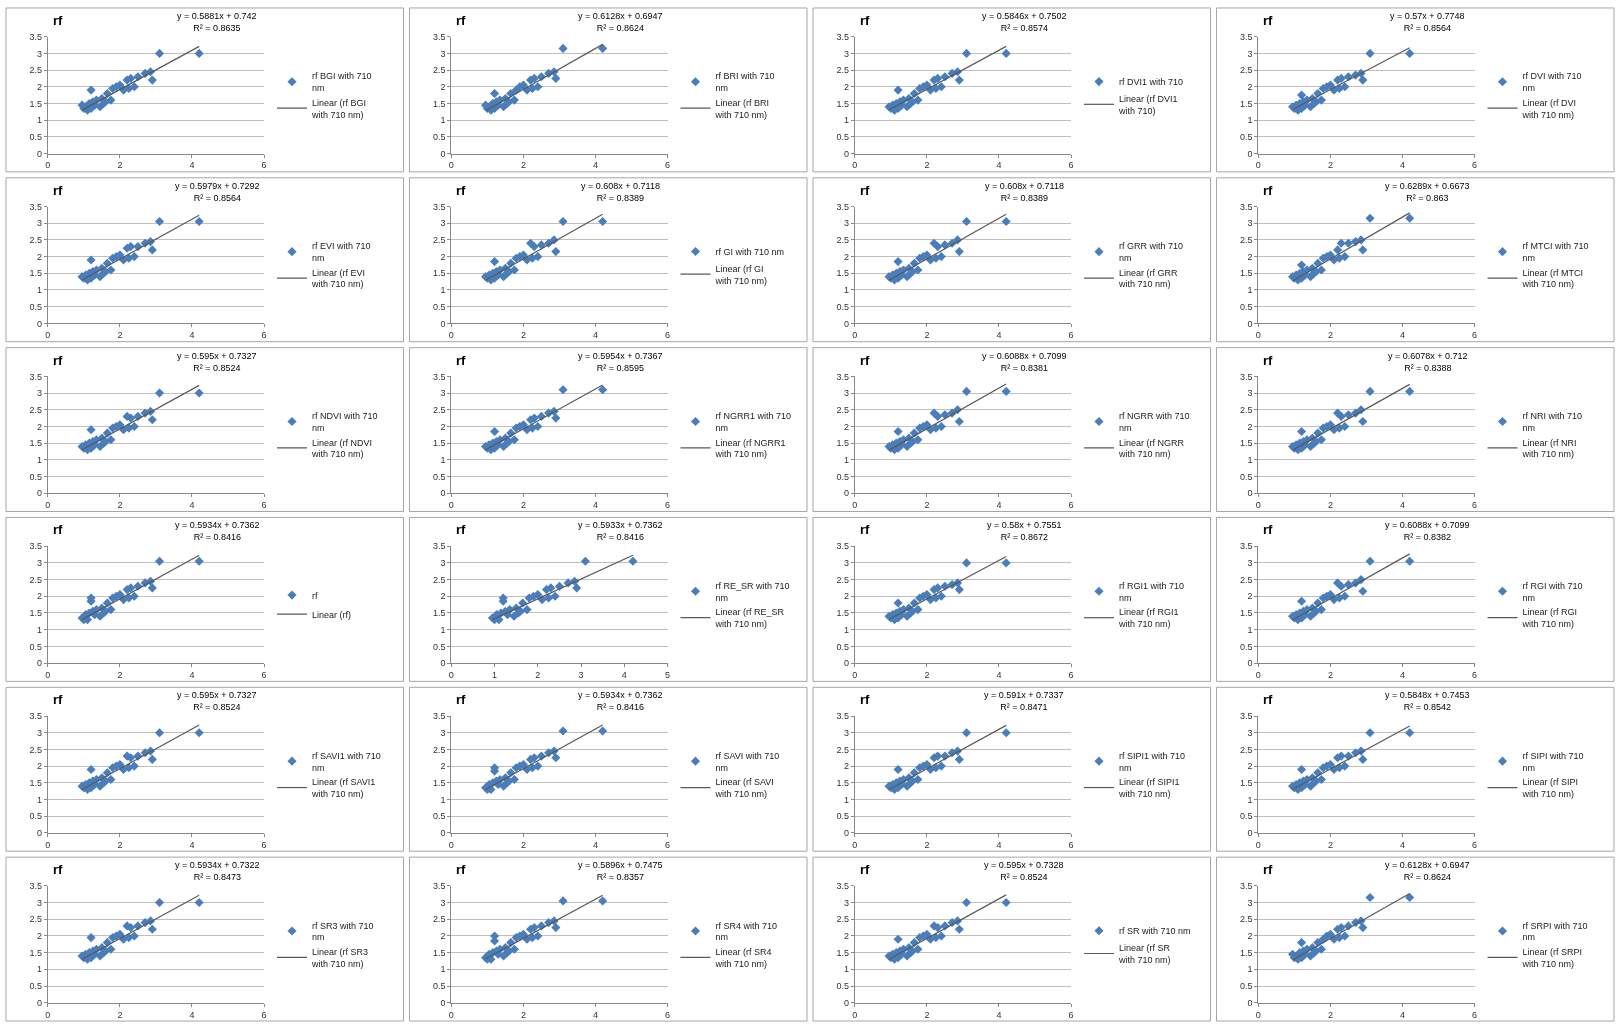 This screenshot has height=1029, width=1620. Describe the element at coordinates (1549, 448) in the screenshot. I see `legend-label: Linear (rf NRI with 710 nm)` at that location.